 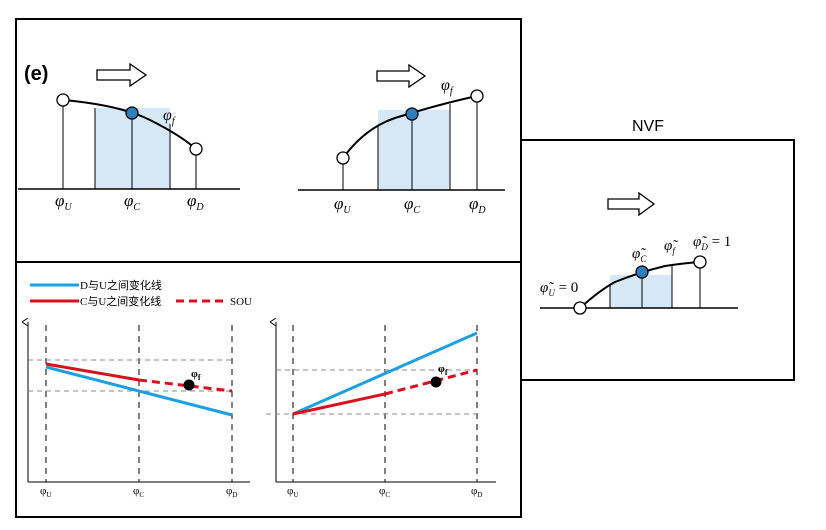 I want to click on nvf-schematic: NVF φ̃U = 0 φ̃C φ̃f φ̃D = 1, so click(x=639, y=216).